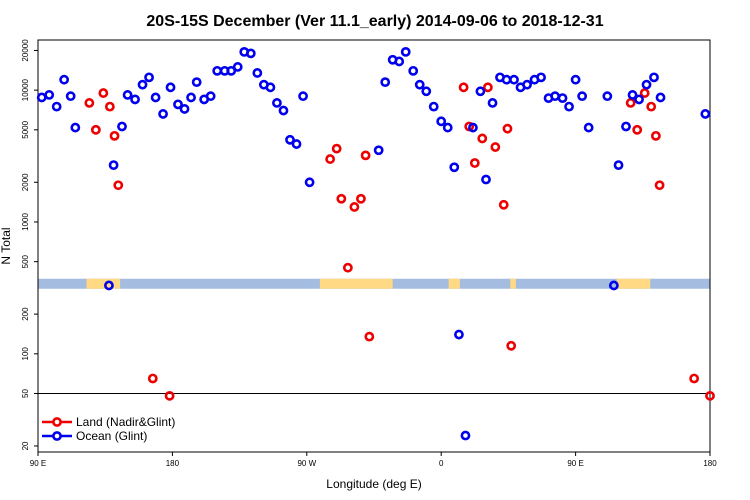  What do you see at coordinates (25, 314) in the screenshot?
I see `y-tick-label: 200` at bounding box center [25, 314].